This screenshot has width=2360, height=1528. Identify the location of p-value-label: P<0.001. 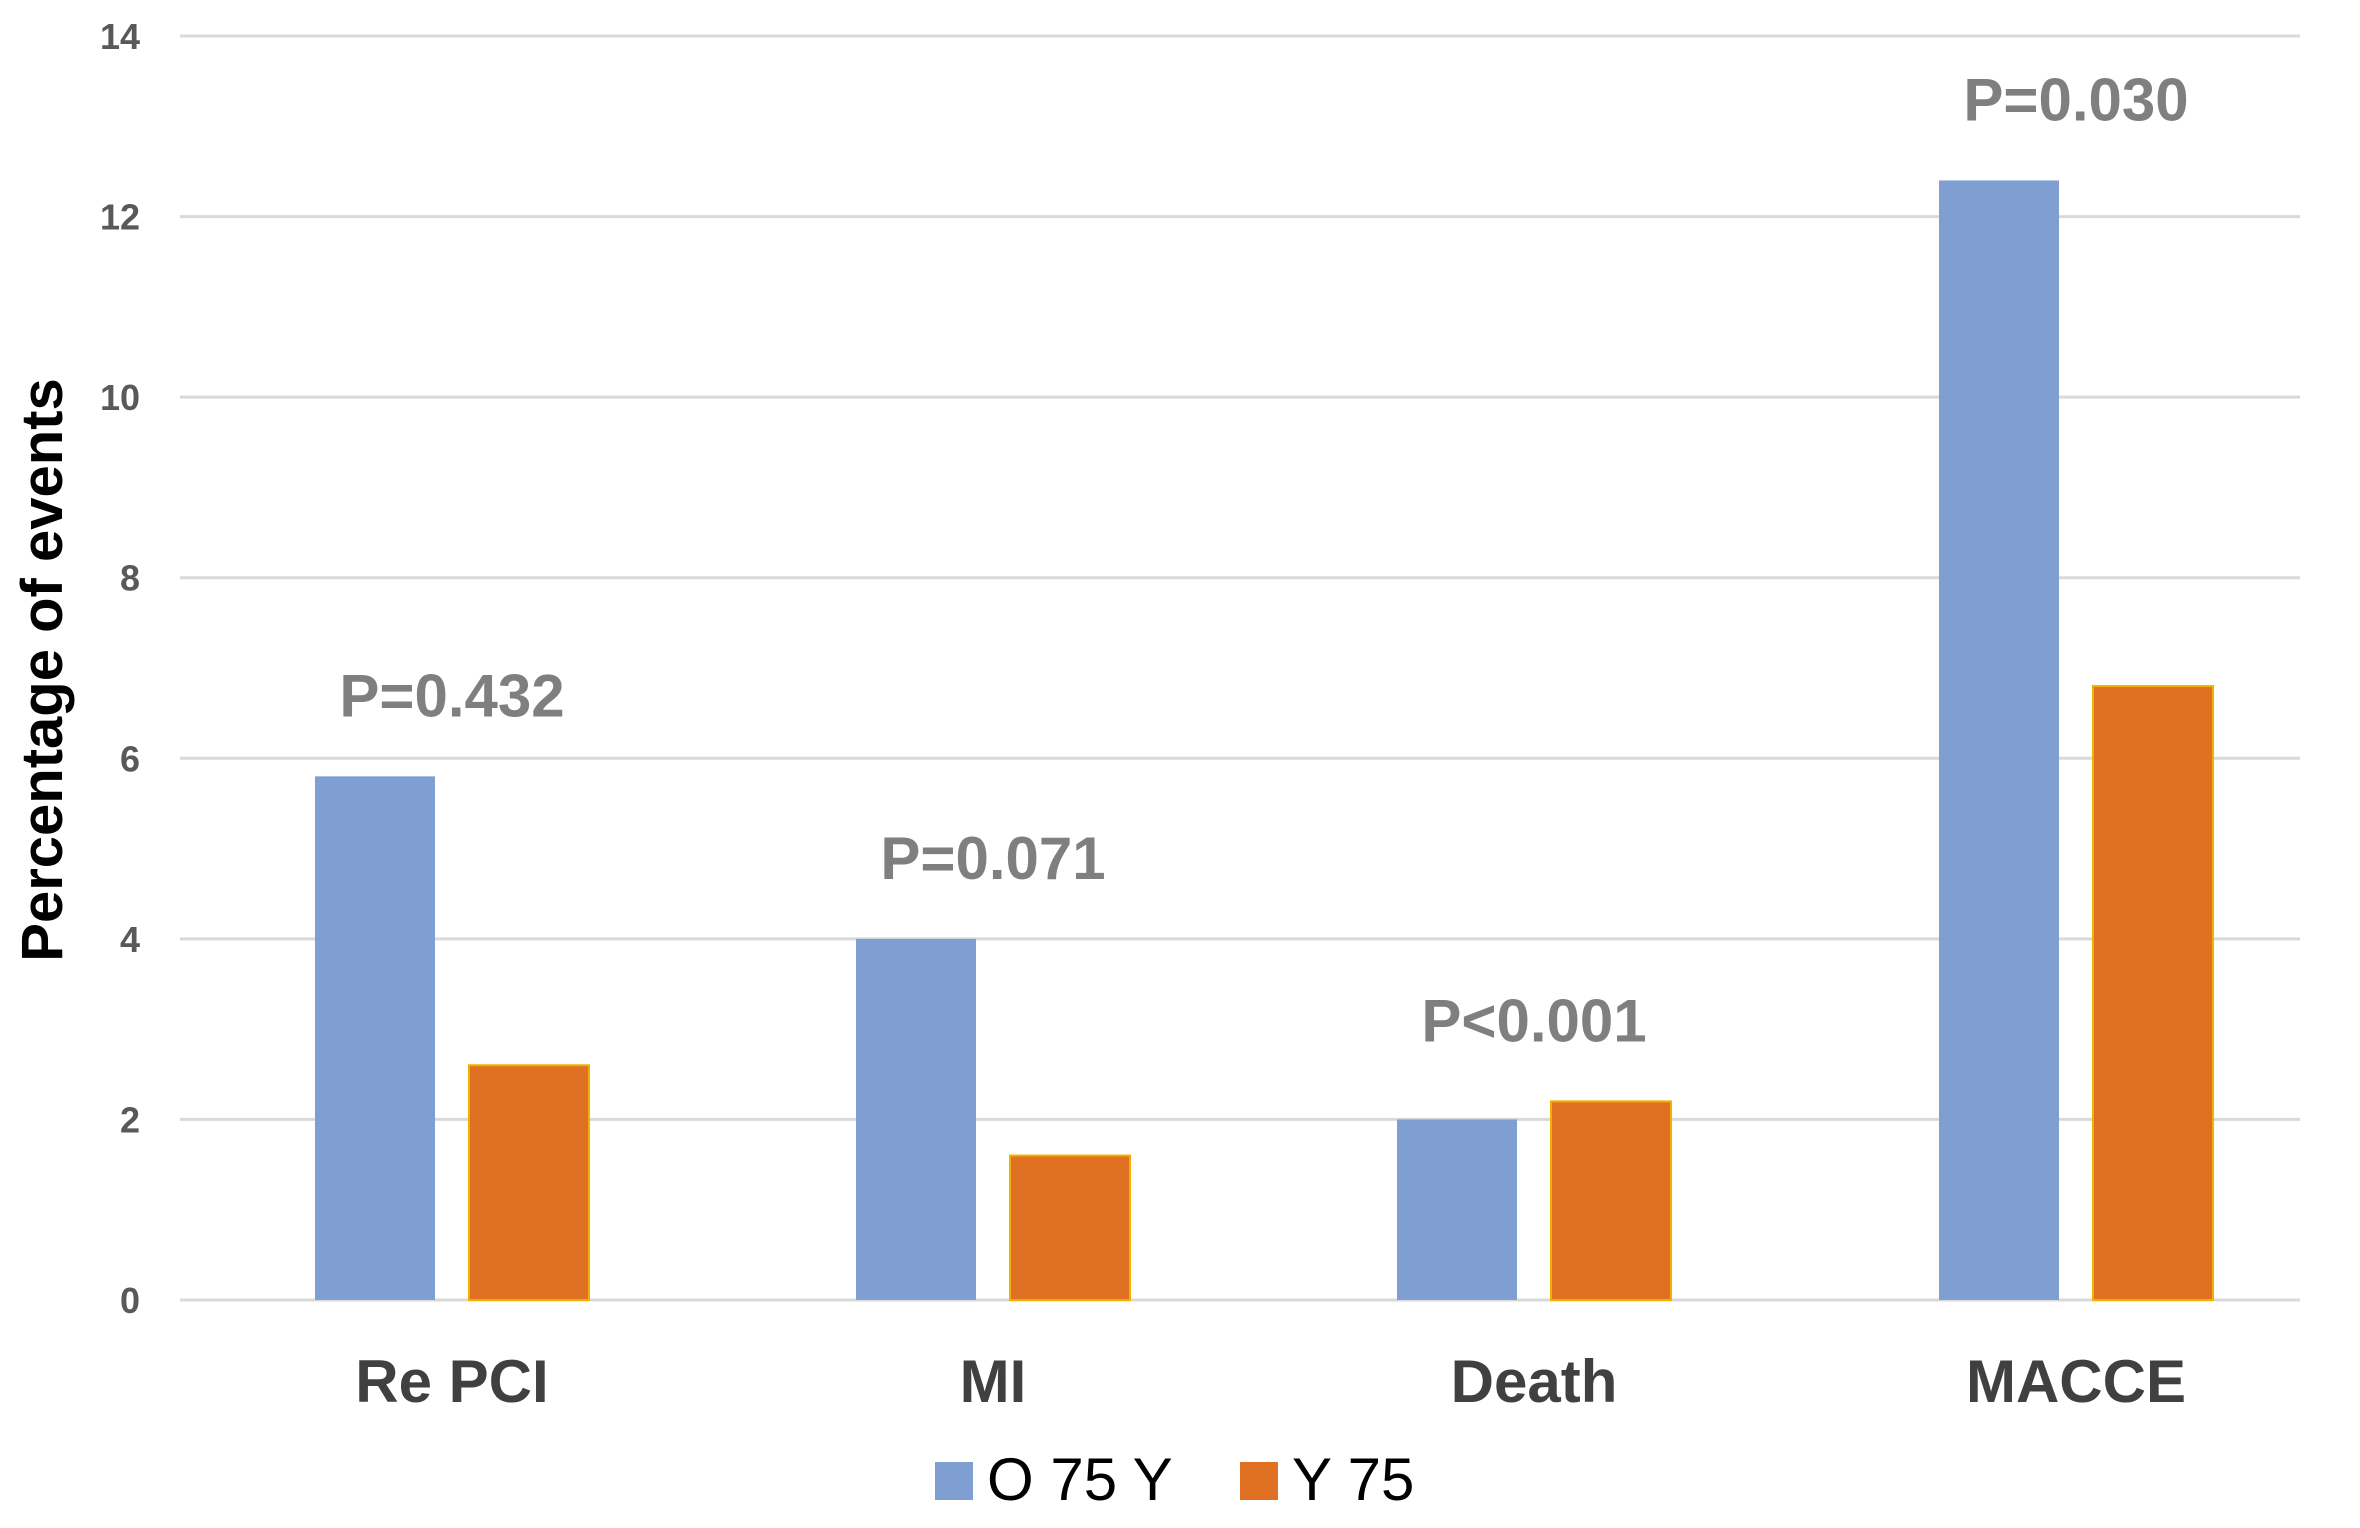
(1533, 1020).